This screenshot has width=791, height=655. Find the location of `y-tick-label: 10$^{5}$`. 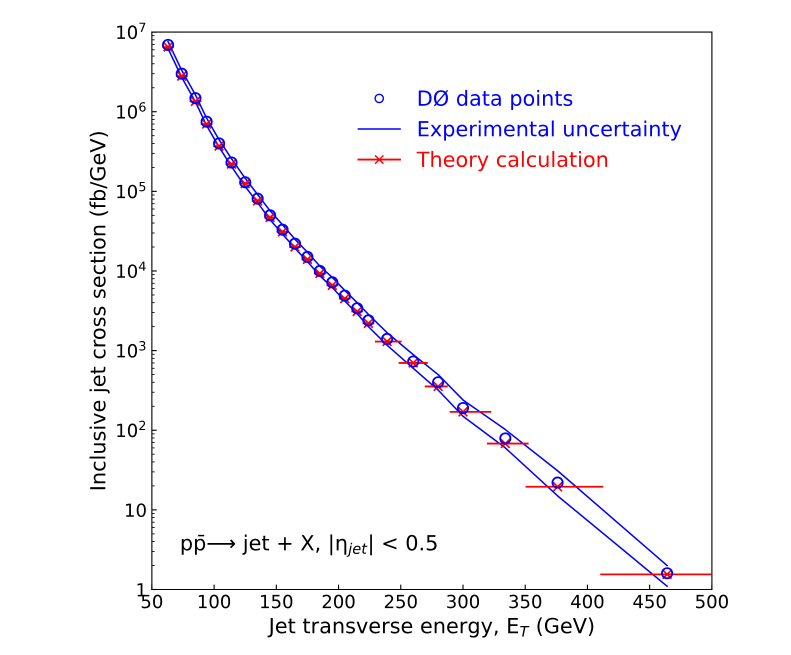

y-tick-label: 10$^{5}$ is located at coordinates (131, 190).